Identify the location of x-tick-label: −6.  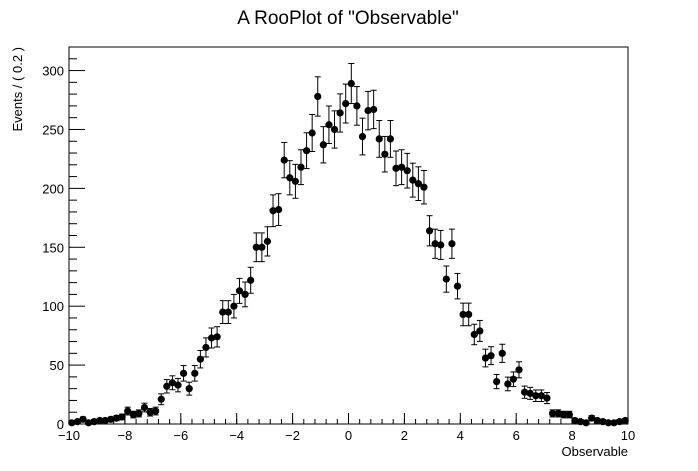
(180, 435).